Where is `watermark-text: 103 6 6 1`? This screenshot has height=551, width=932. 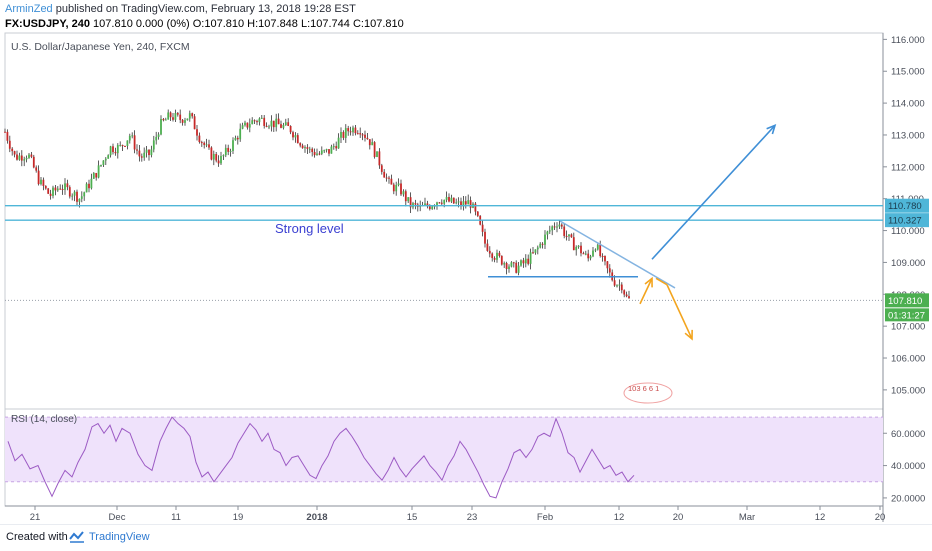 watermark-text: 103 6 6 1 is located at coordinates (643, 388).